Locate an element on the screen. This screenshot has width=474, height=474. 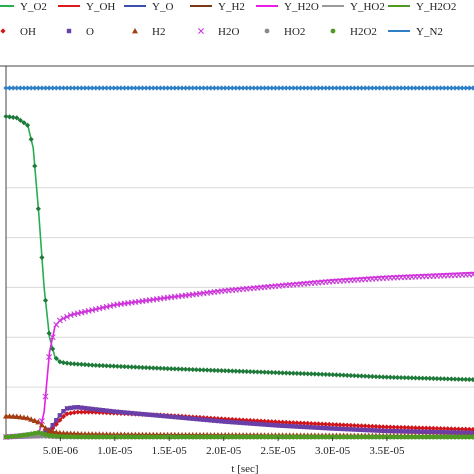
legend-label: OH is located at coordinates (28, 32).